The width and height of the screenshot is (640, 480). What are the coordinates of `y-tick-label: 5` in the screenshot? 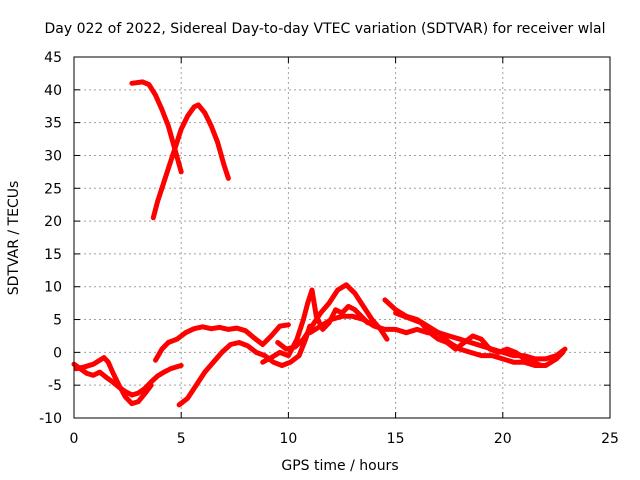 It's located at (57, 321).